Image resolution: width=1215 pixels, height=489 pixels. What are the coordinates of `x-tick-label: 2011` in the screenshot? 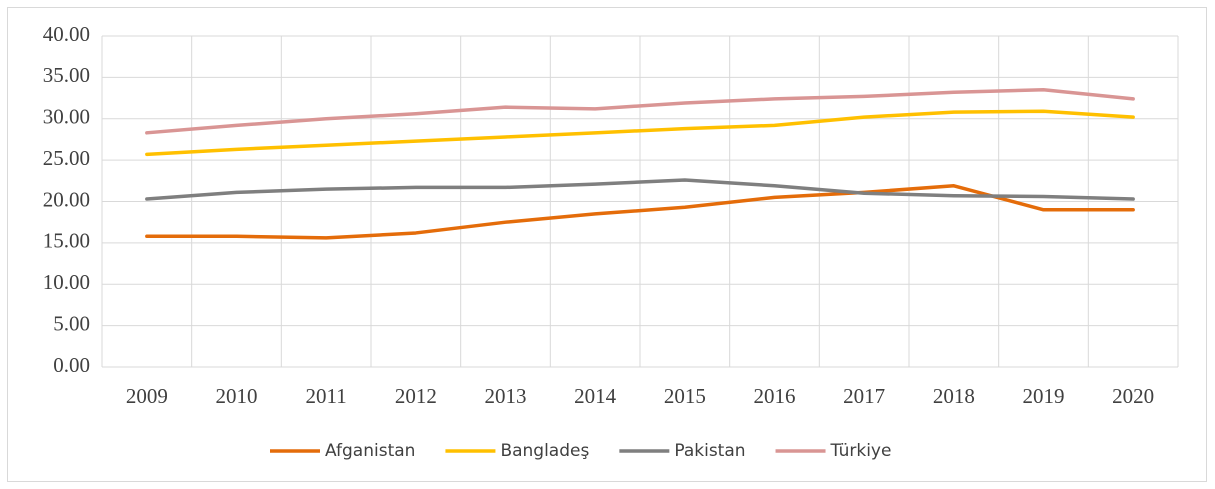 It's located at (326, 396).